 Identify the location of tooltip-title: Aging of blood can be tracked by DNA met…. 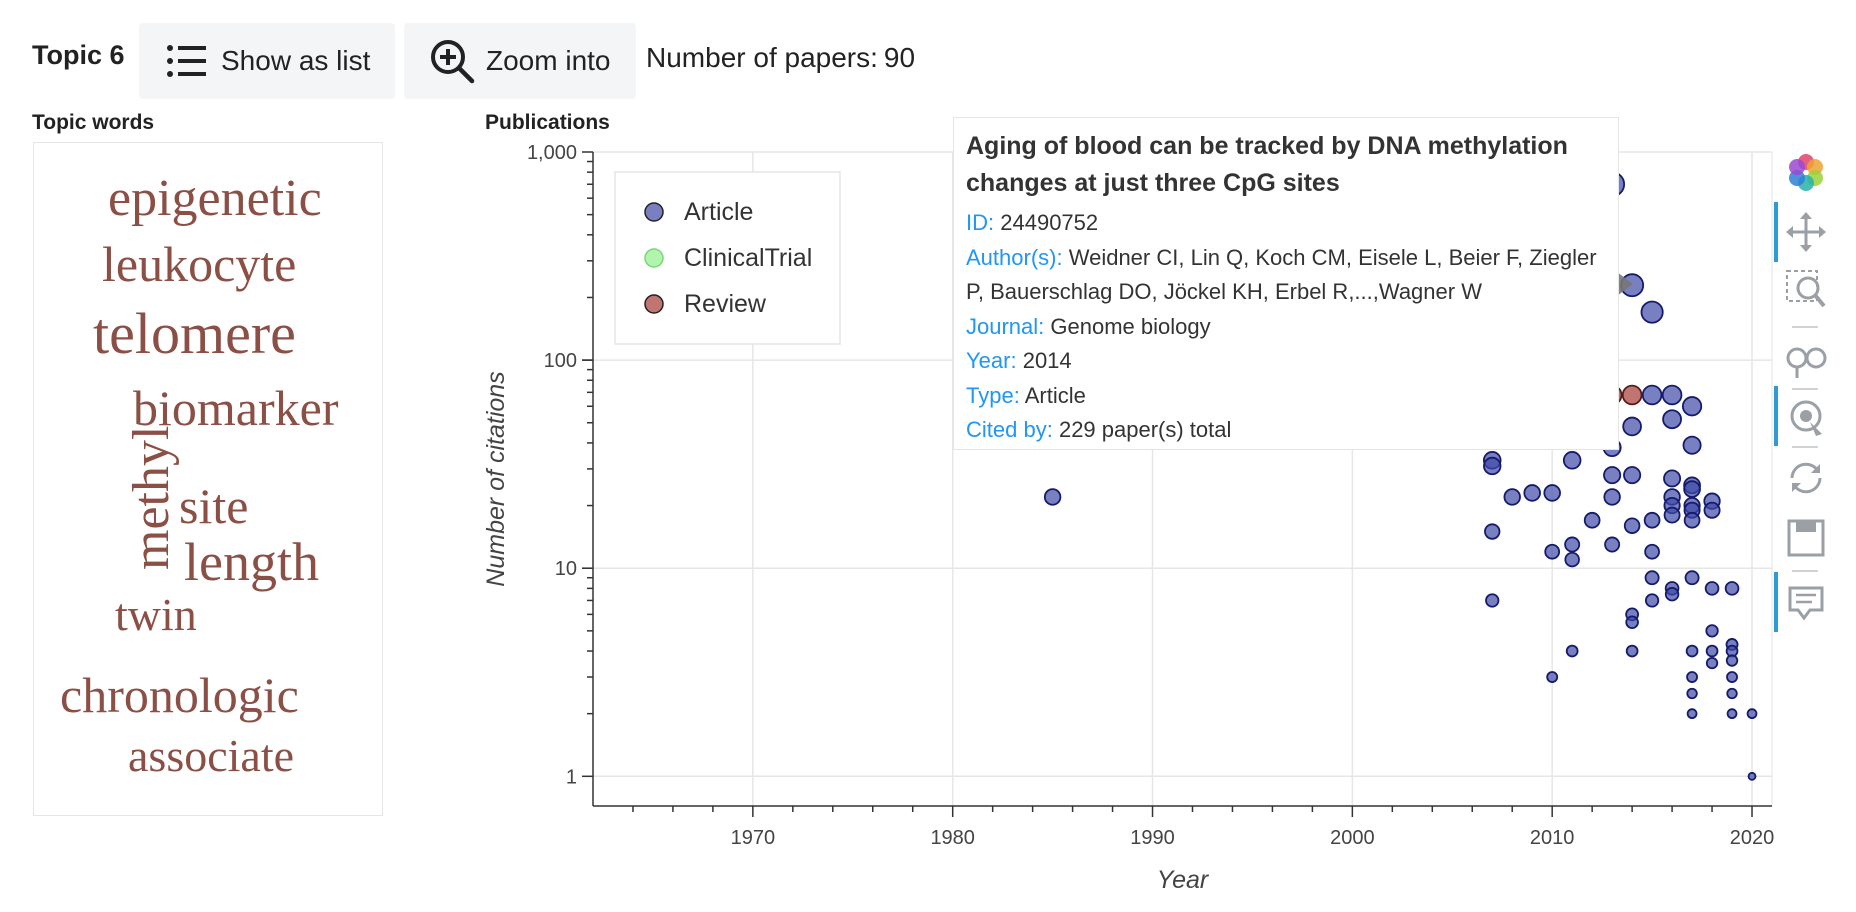
(1267, 164).